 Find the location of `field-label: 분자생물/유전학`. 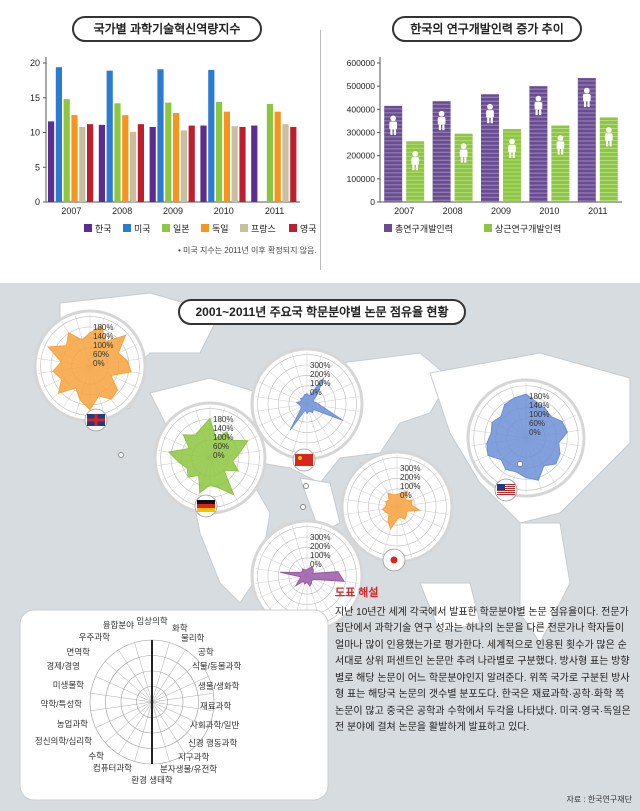

field-label: 분자생물/유전학 is located at coordinates (188, 769).